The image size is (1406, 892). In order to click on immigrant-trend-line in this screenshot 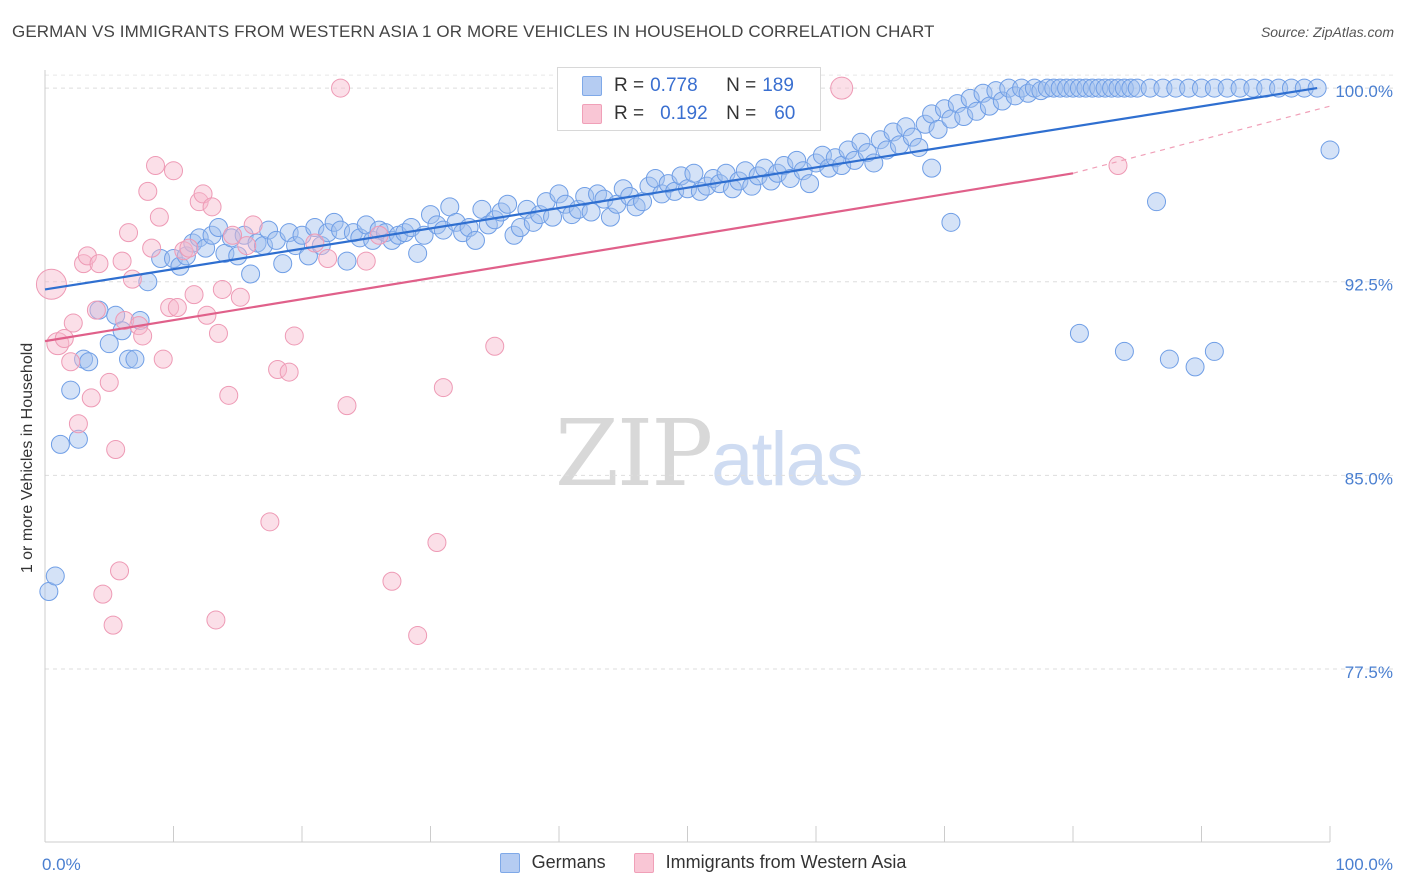, I will do `click(559, 257)`.